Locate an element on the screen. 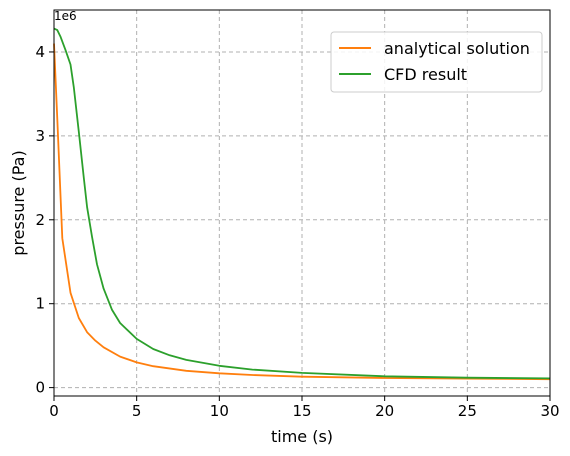  x-tick-label: 20 is located at coordinates (384, 411).